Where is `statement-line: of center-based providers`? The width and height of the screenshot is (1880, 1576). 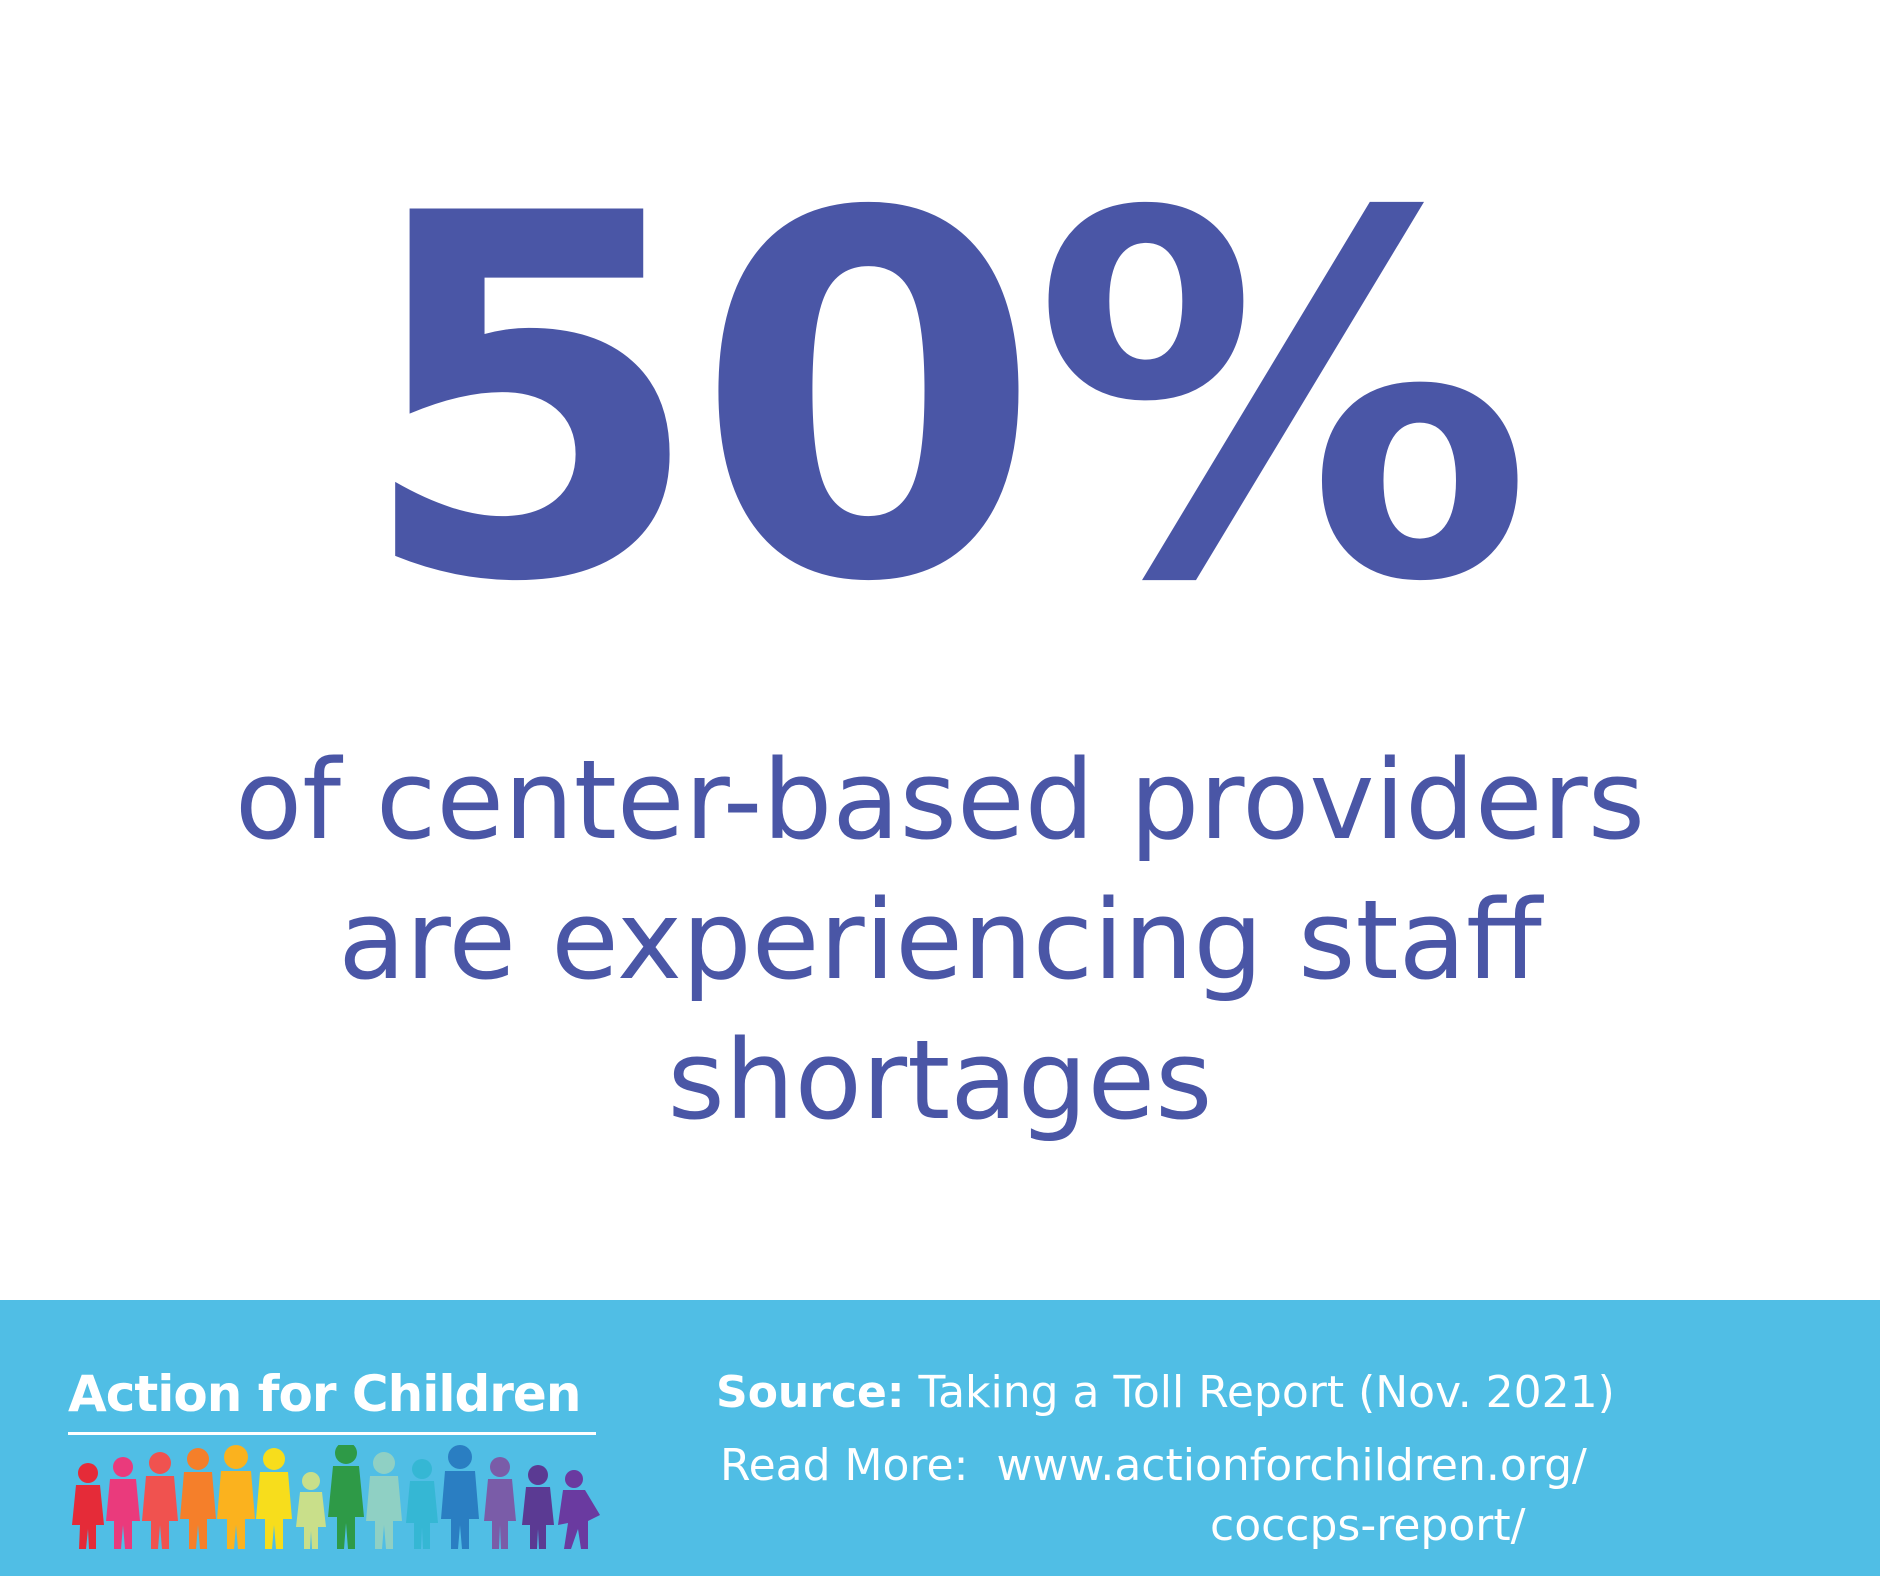 statement-line: of center-based providers is located at coordinates (940, 800).